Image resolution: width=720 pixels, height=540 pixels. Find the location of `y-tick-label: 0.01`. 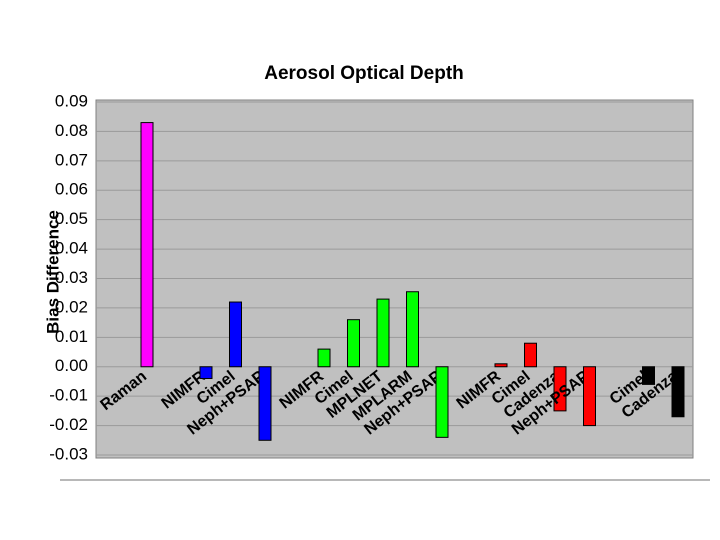

y-tick-label: 0.01 is located at coordinates (71, 336).